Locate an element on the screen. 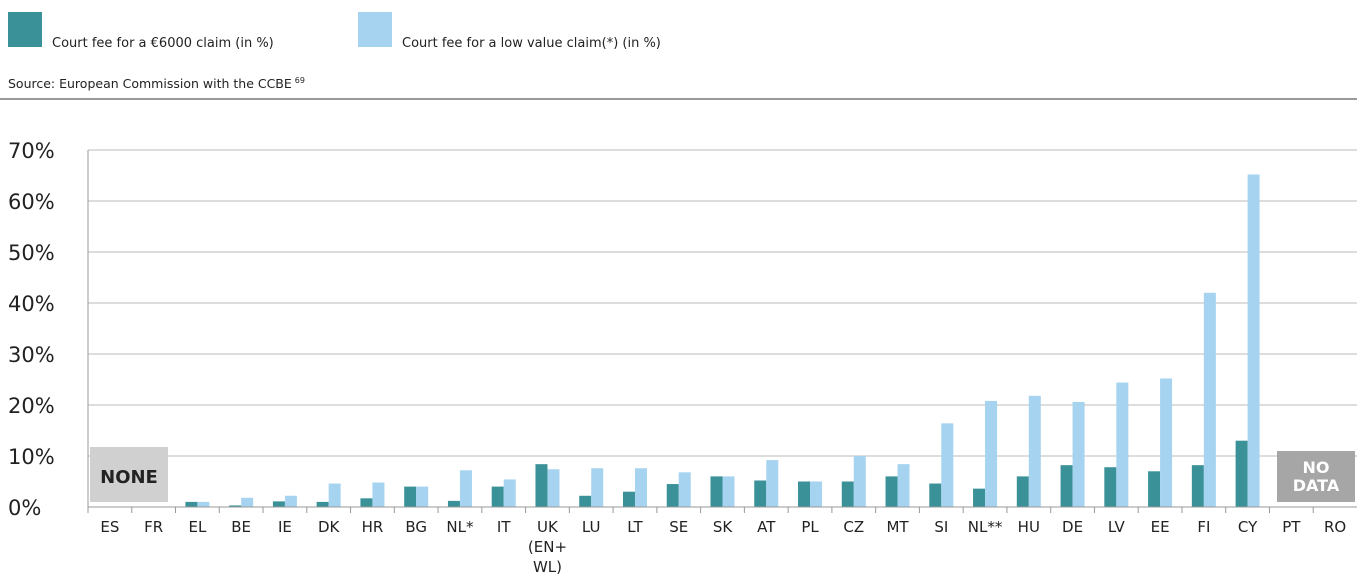  x-tick-label: NL** is located at coordinates (985, 527).